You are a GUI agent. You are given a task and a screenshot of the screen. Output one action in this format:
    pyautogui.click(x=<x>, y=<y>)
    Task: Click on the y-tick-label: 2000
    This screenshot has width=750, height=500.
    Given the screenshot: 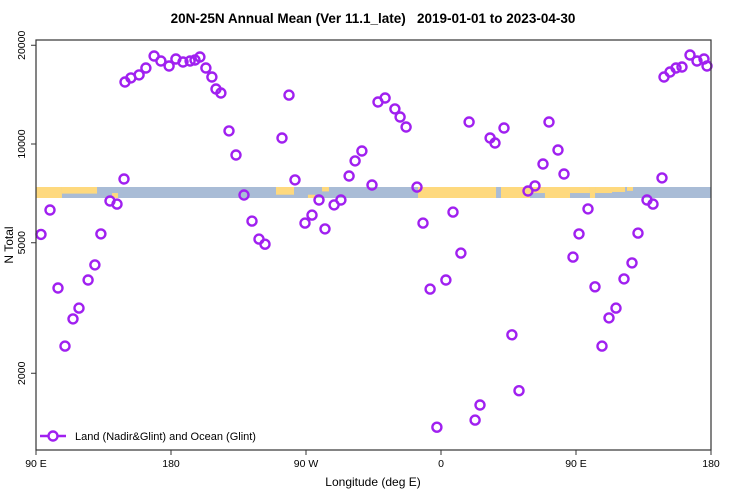 What is the action you would take?
    pyautogui.click(x=22, y=373)
    